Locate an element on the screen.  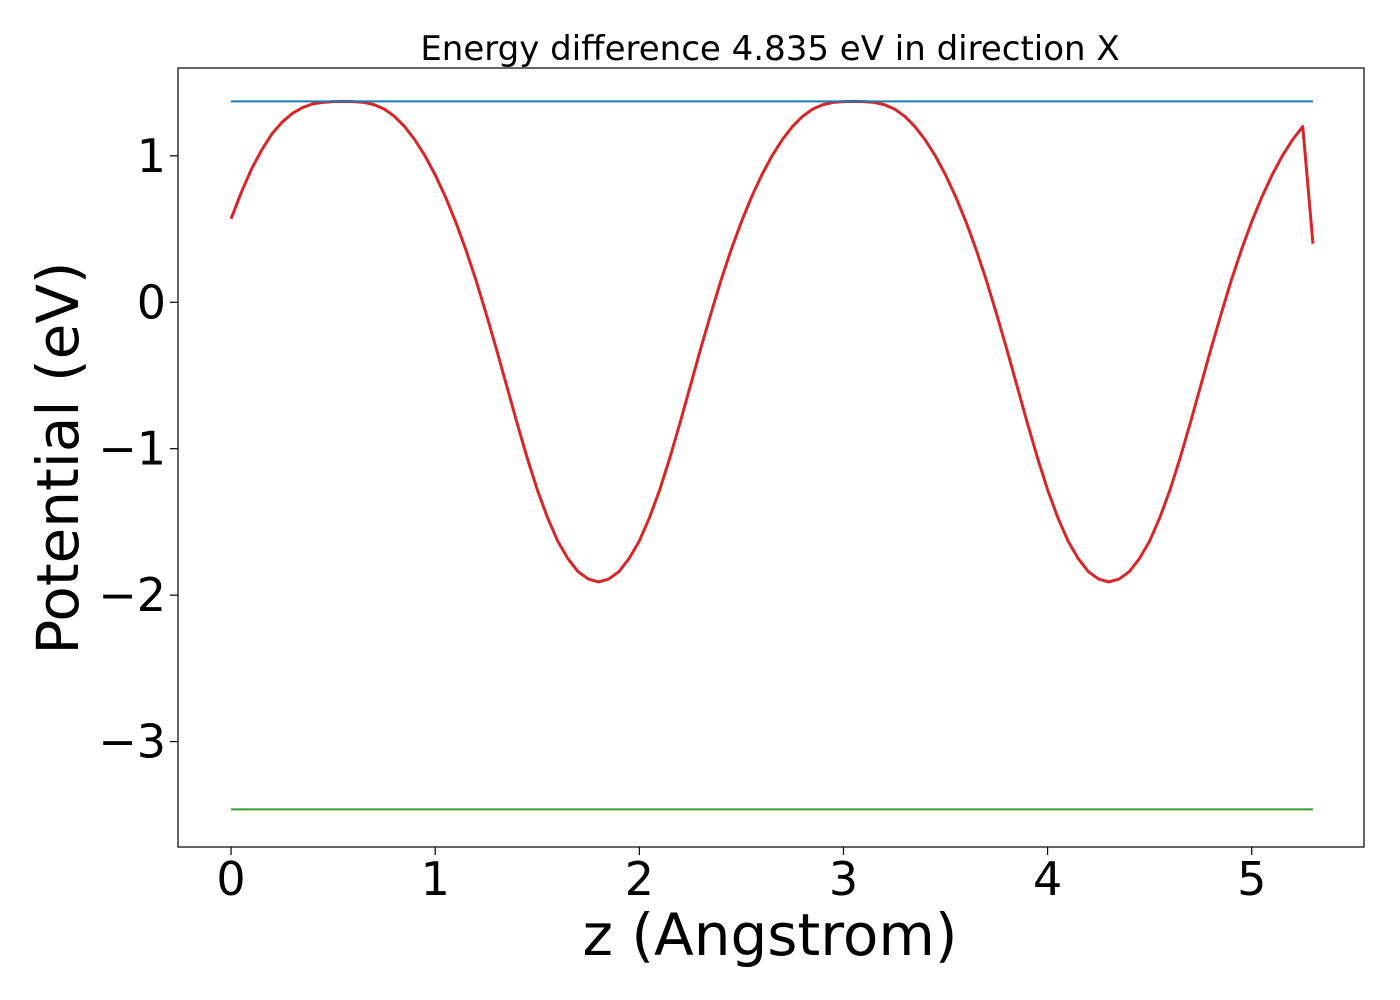
y-tick-label: −2 is located at coordinates (132, 595).